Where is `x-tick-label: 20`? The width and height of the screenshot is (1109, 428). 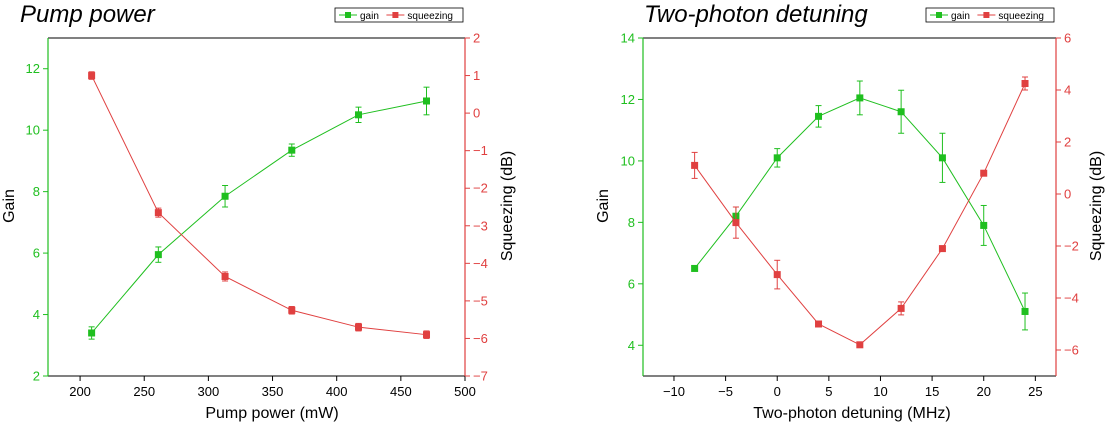 x-tick-label: 20 is located at coordinates (983, 391).